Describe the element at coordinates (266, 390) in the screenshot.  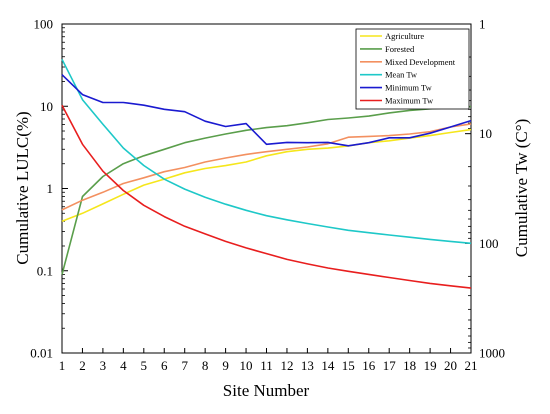
I see `x-axis-title: Site Number` at that location.